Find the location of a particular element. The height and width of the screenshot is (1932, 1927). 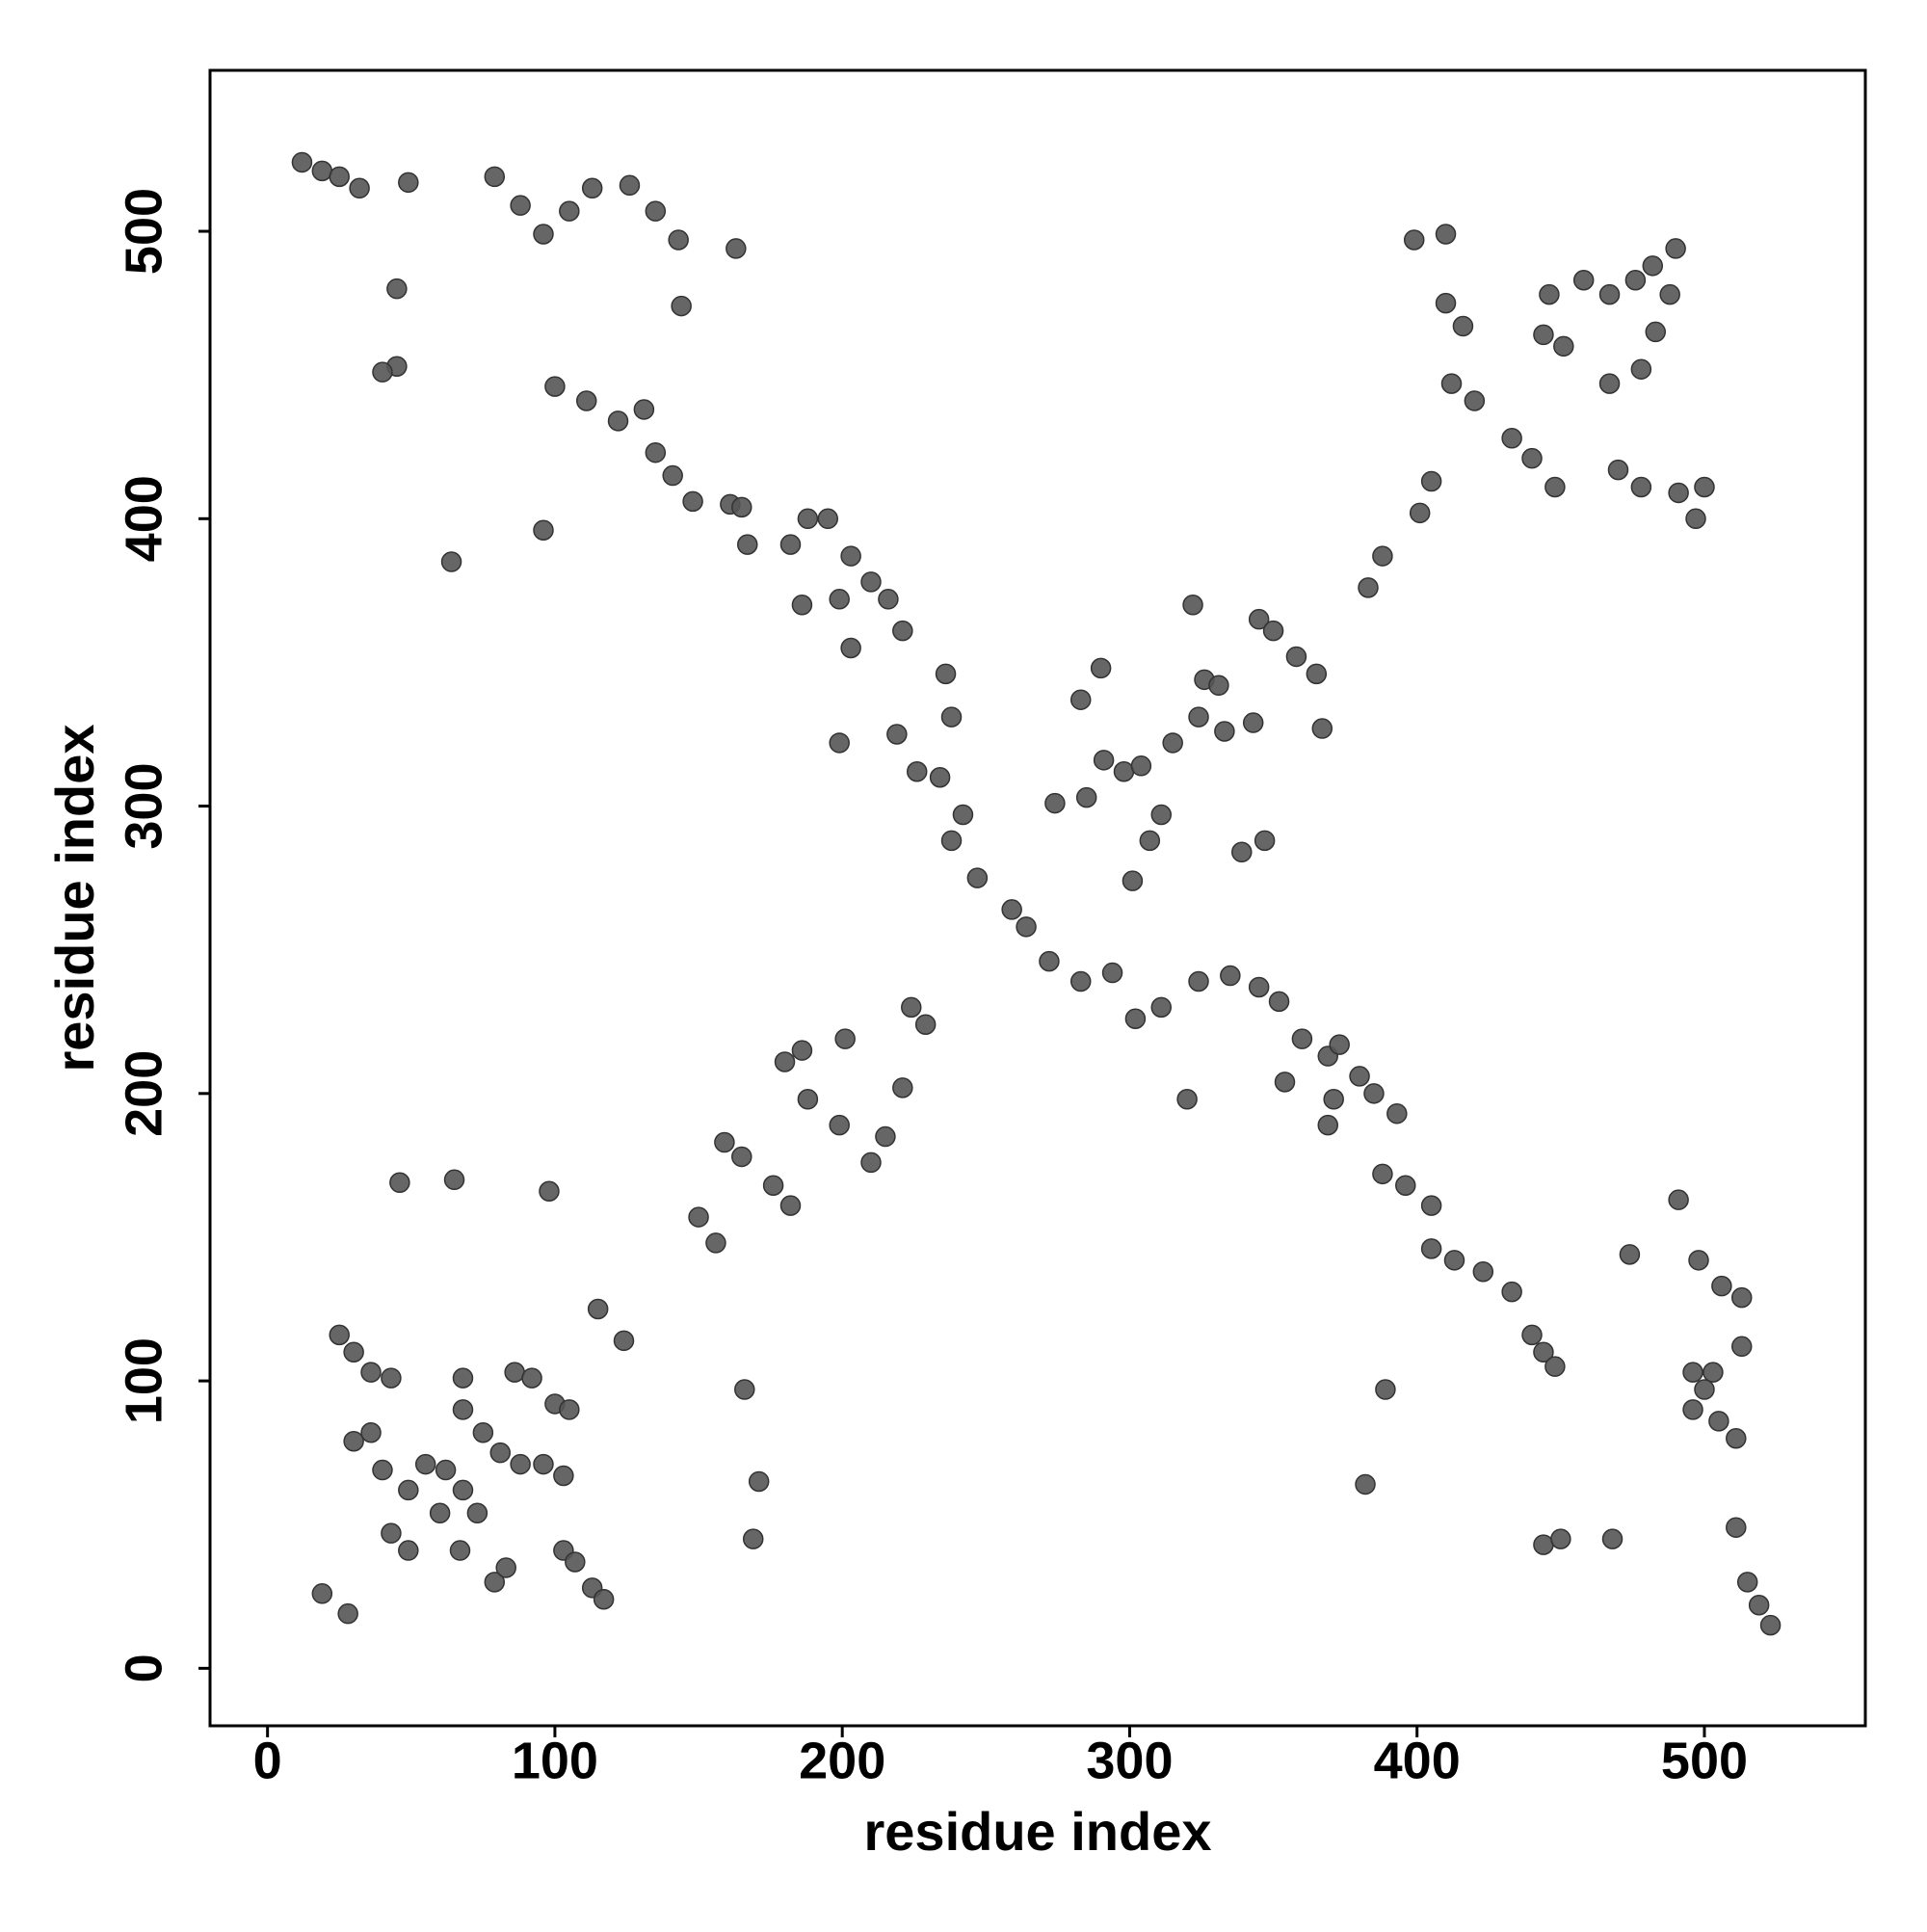

x-axis-label: residue index is located at coordinates (1037, 1831).